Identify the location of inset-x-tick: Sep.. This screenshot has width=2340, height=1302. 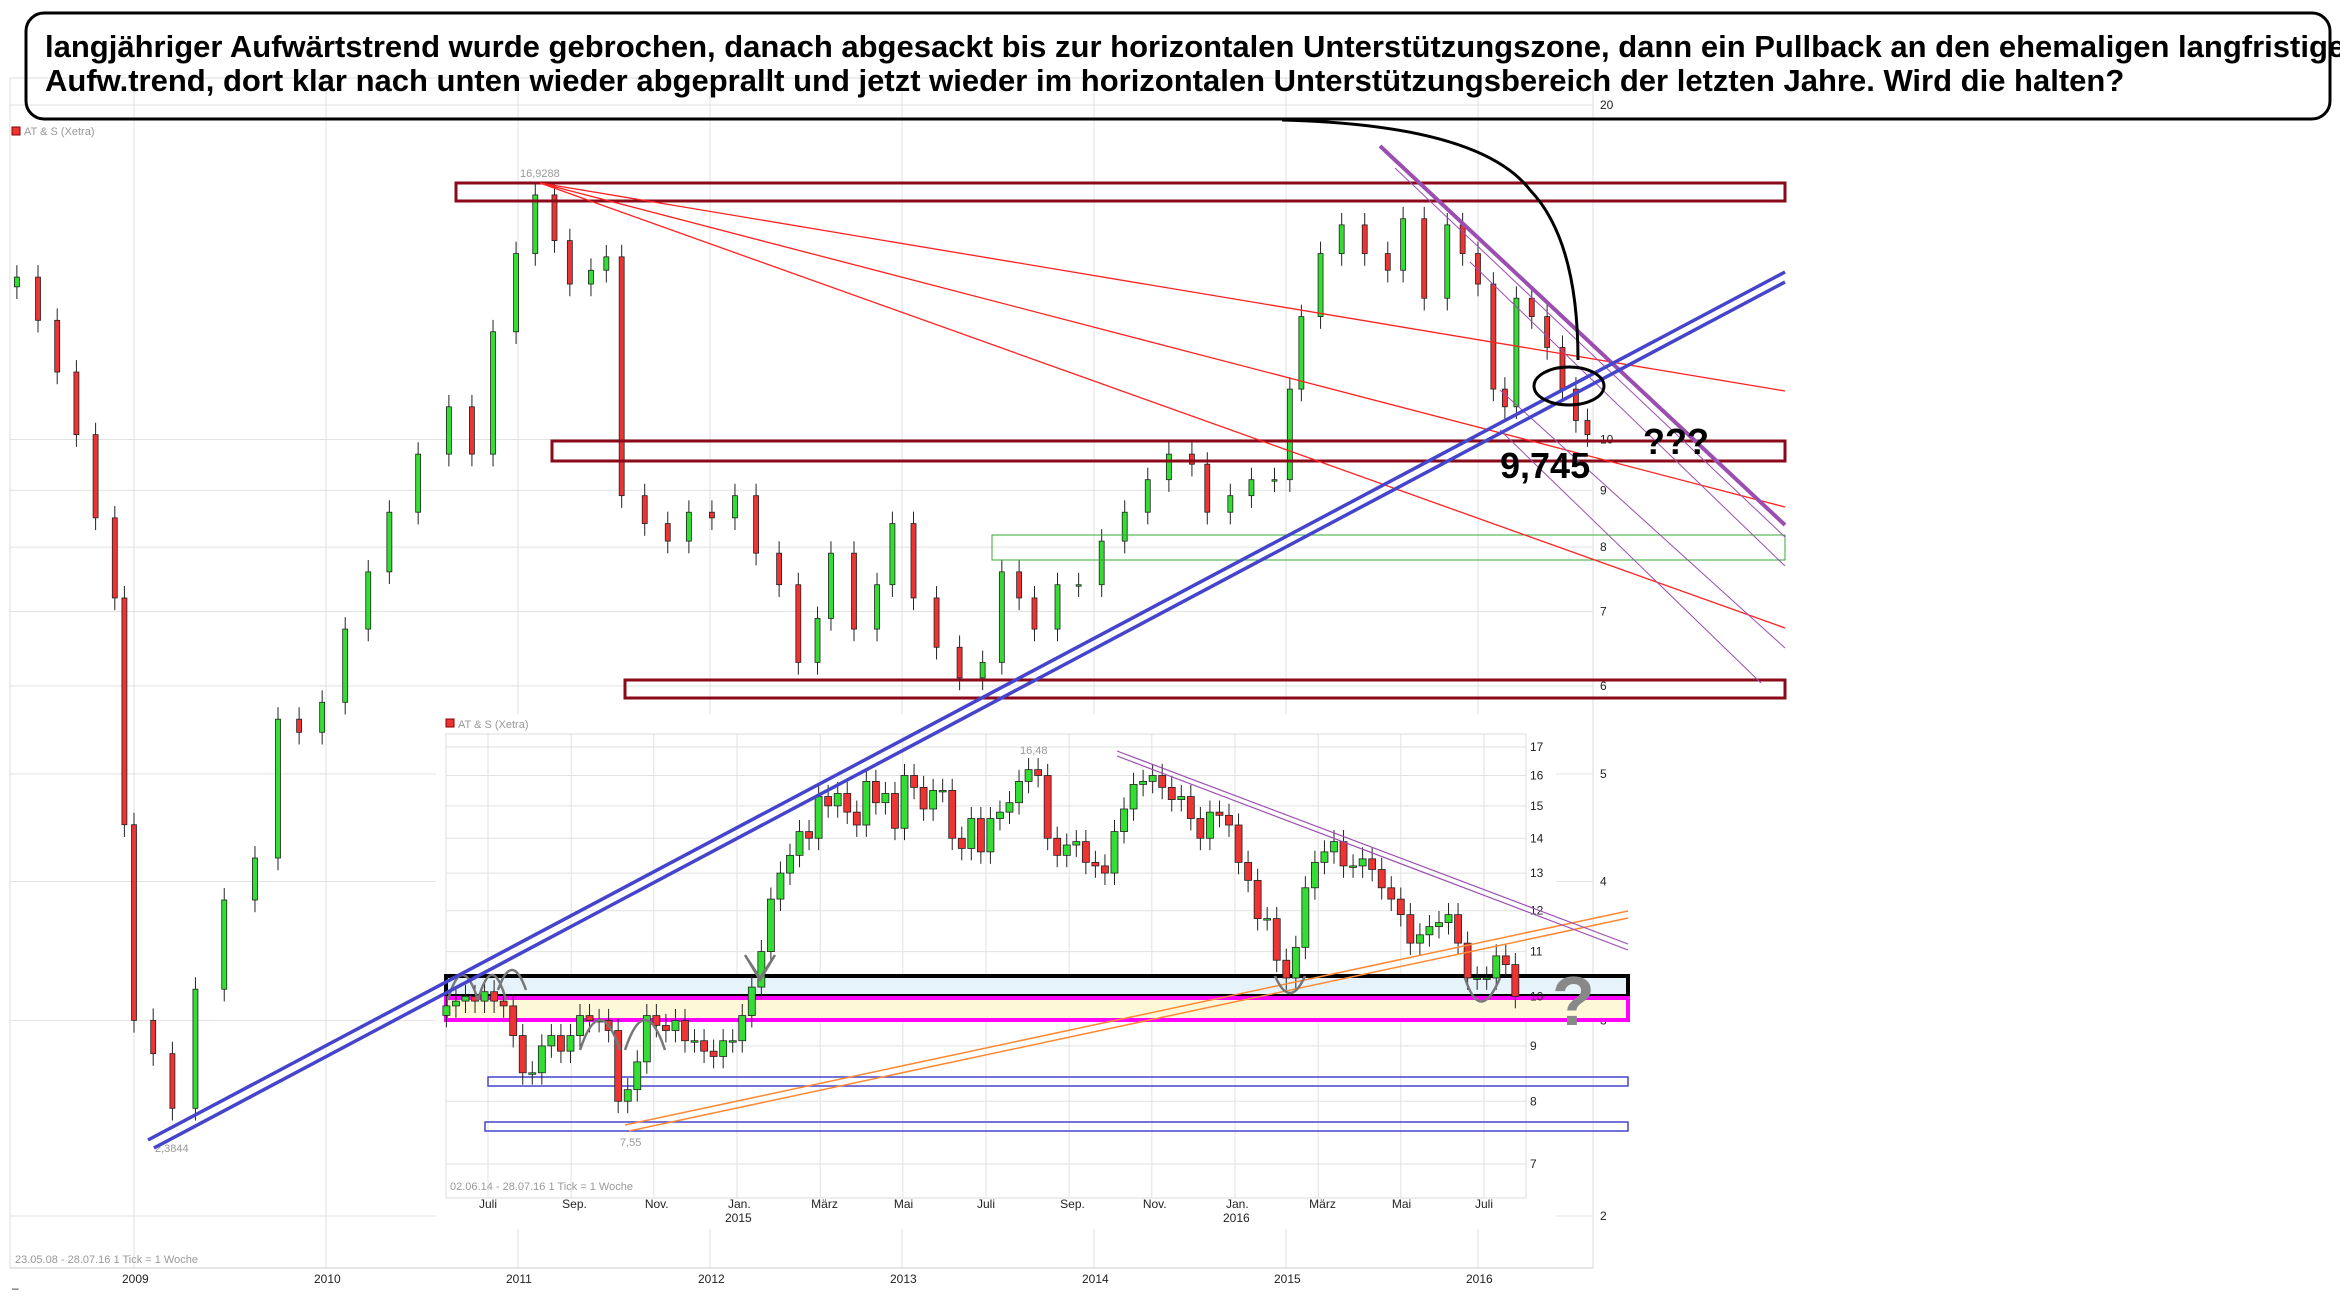
(574, 1204).